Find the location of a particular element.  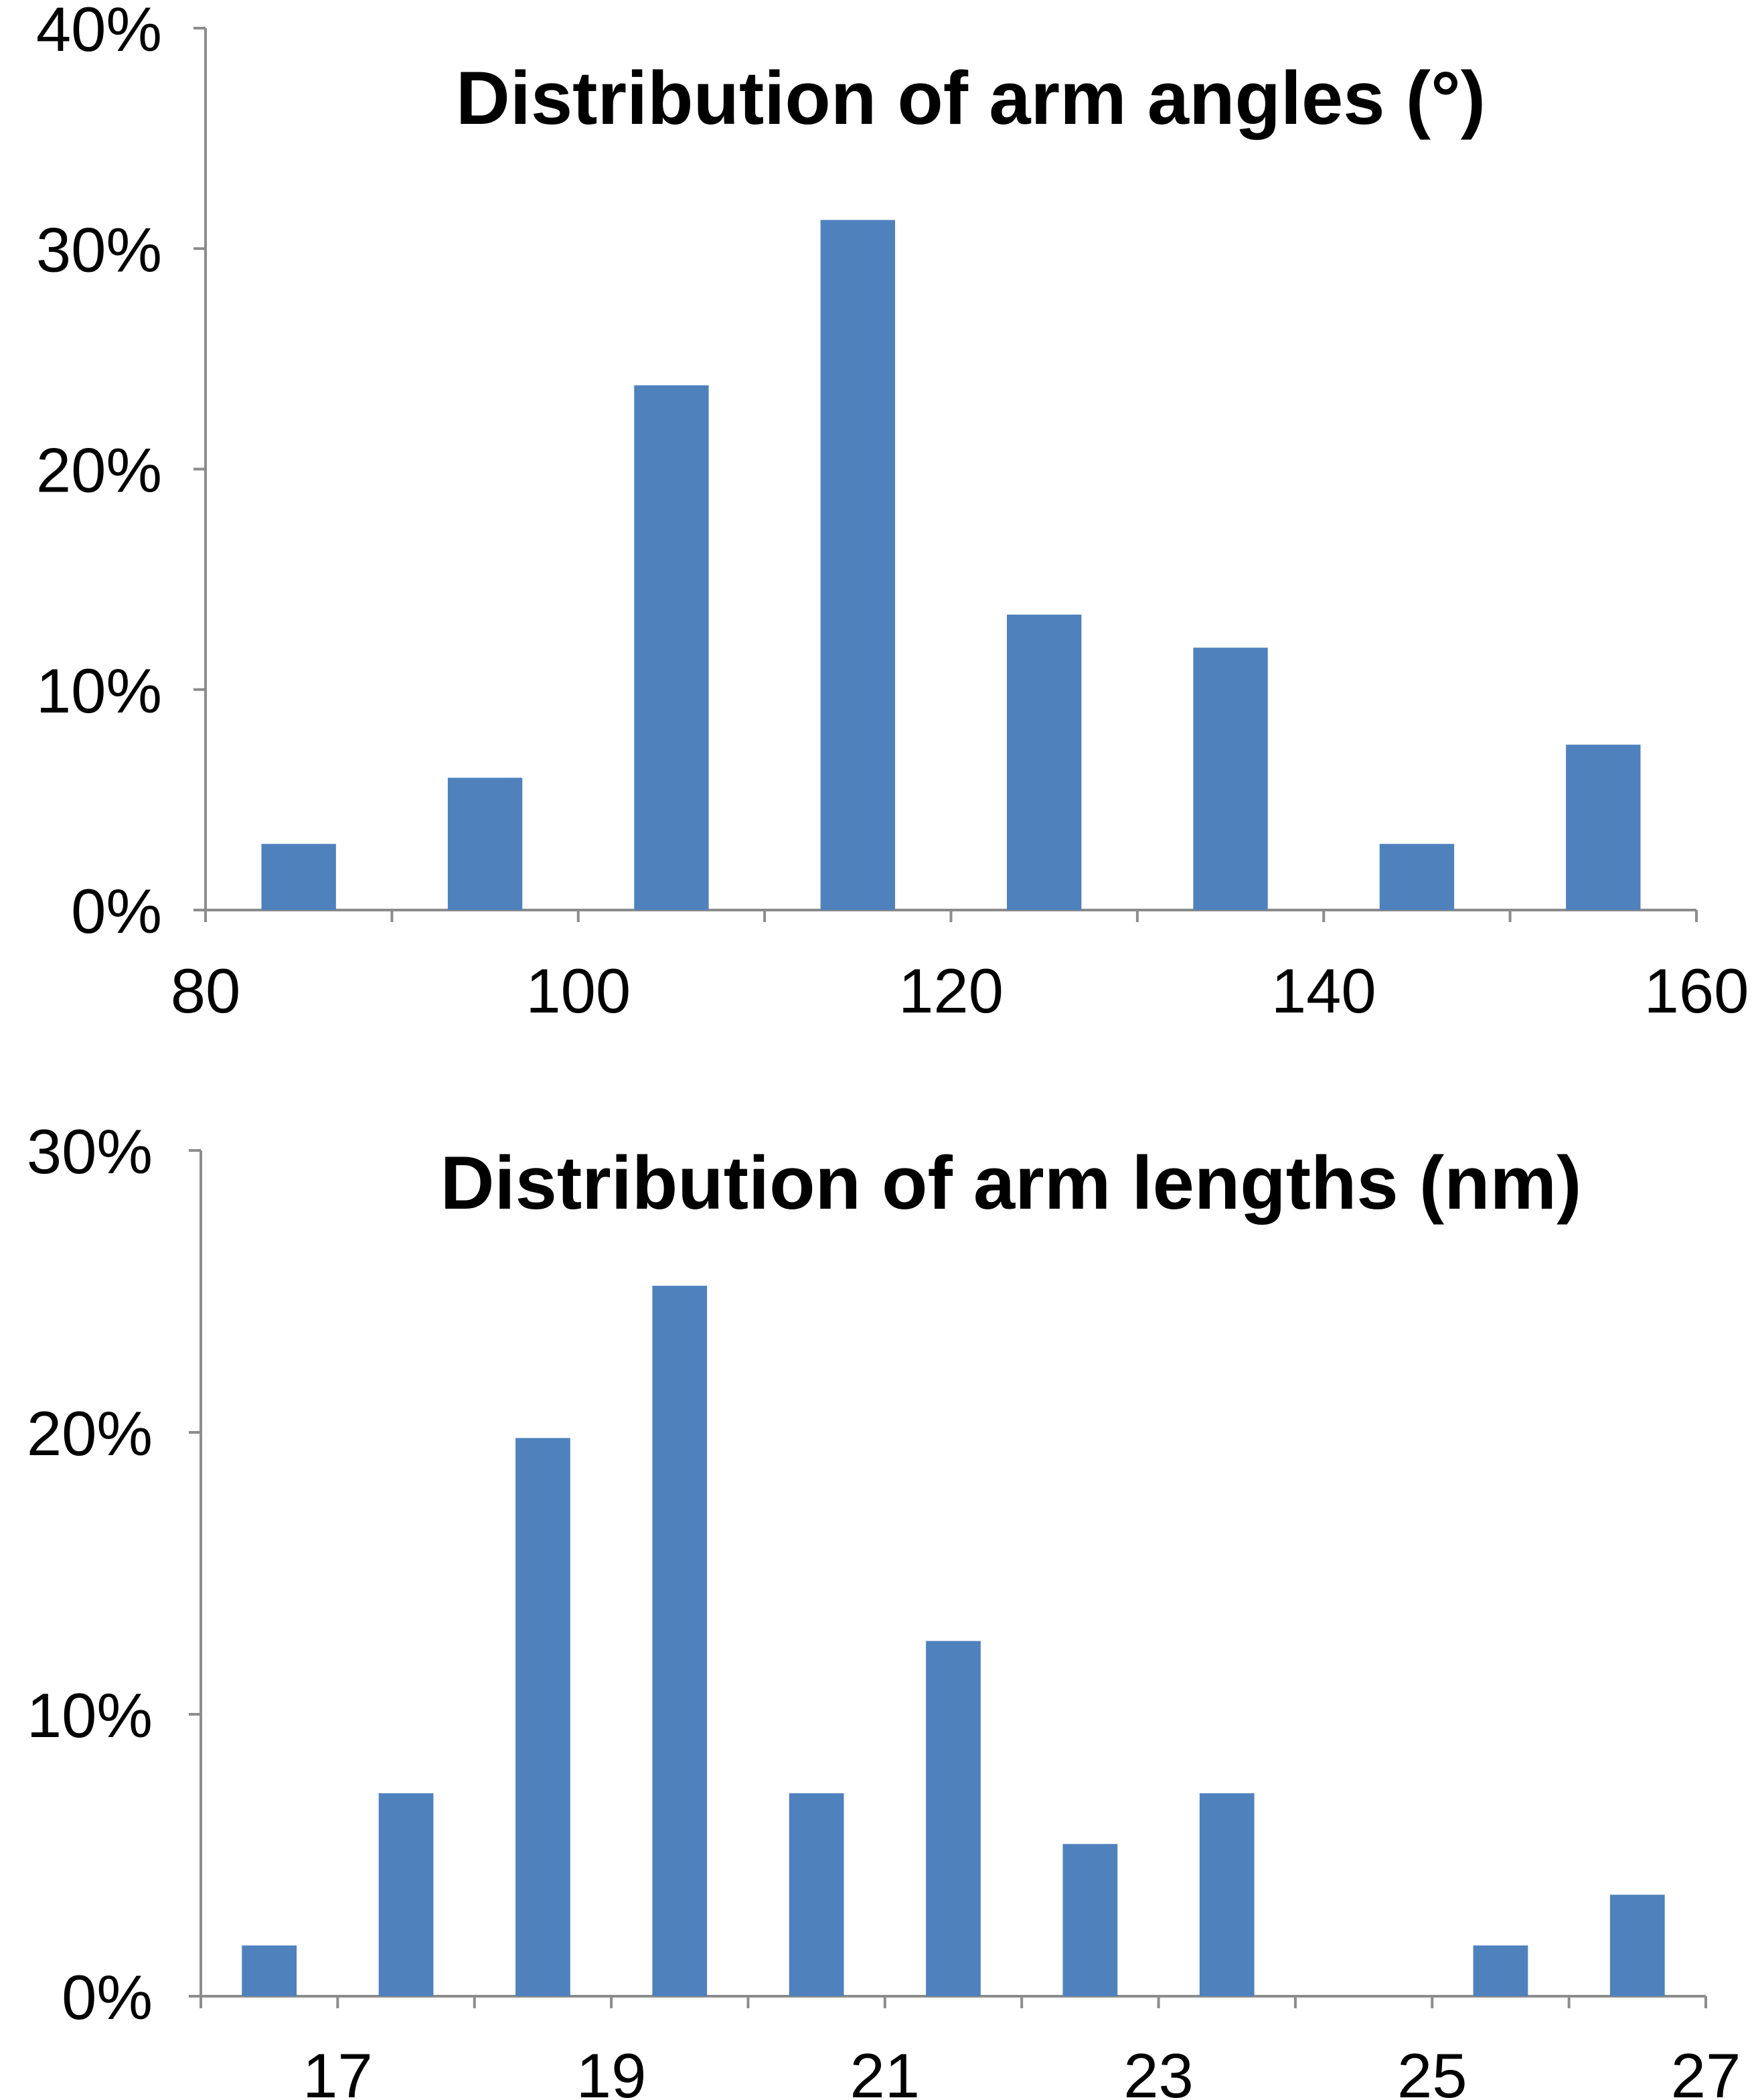

x-tick-label: 120 is located at coordinates (951, 991).